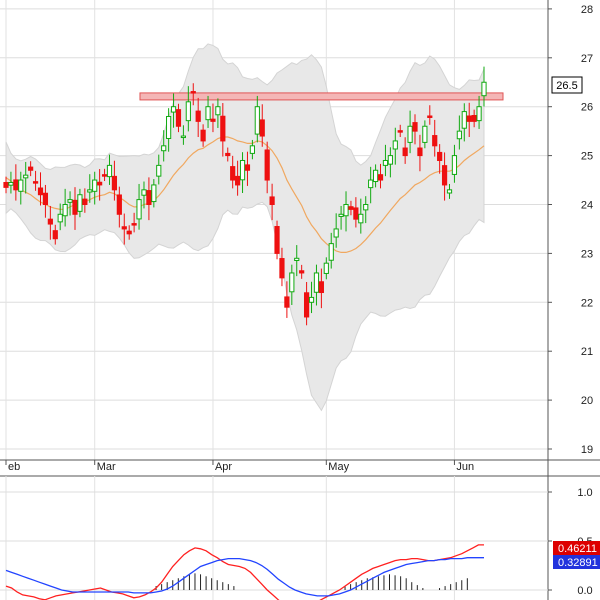 The width and height of the screenshot is (600, 600). I want to click on resistance-zone, so click(321, 96).